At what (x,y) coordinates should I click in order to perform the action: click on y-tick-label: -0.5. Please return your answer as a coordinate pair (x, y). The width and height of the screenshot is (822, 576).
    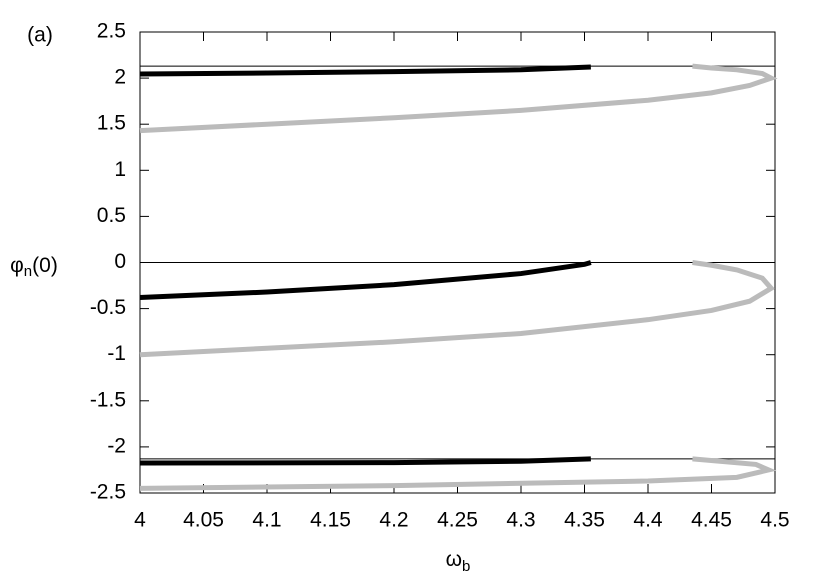
    Looking at the image, I should click on (108, 307).